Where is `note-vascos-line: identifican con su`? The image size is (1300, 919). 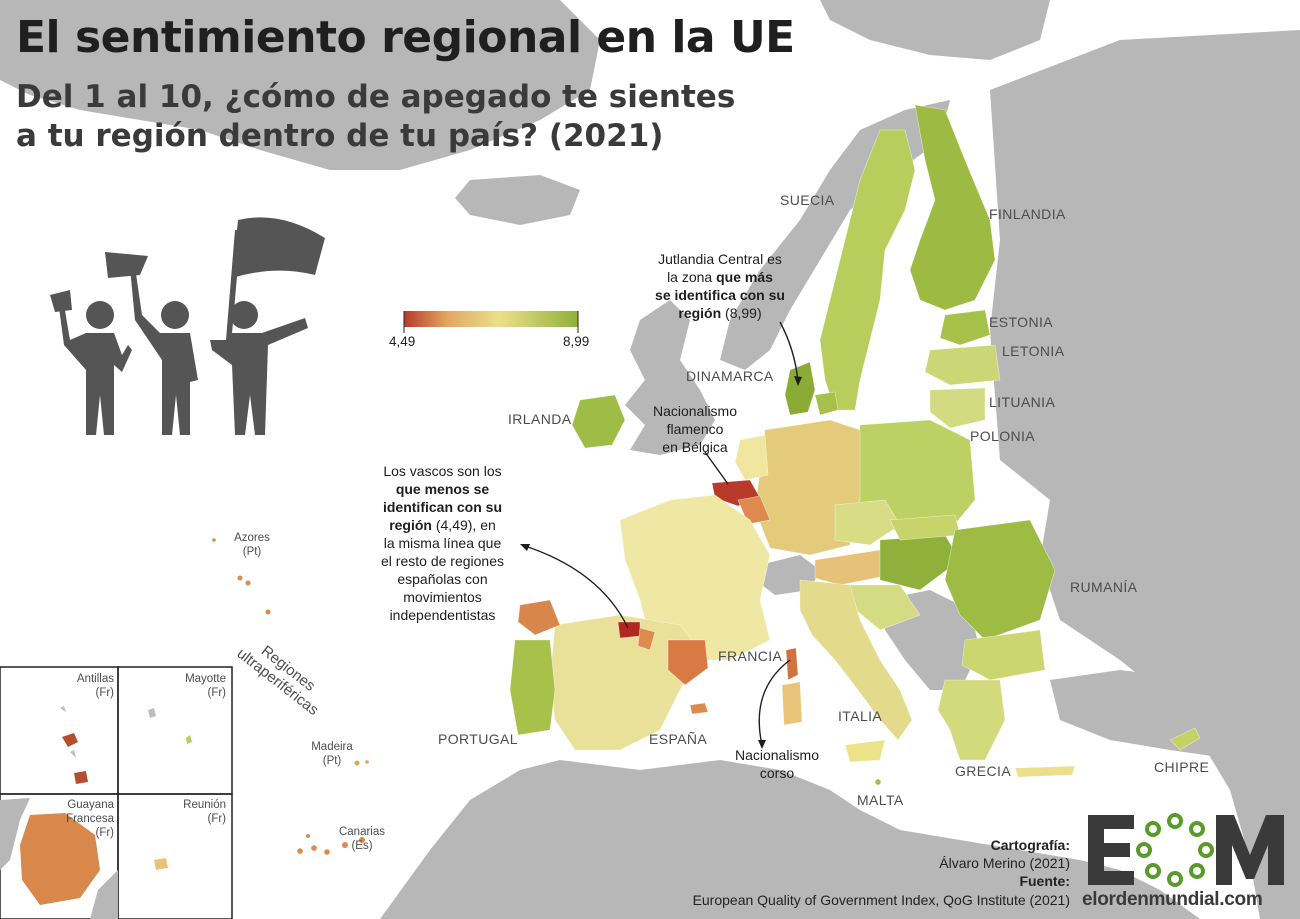
note-vascos-line: identifican con su is located at coordinates (442, 507).